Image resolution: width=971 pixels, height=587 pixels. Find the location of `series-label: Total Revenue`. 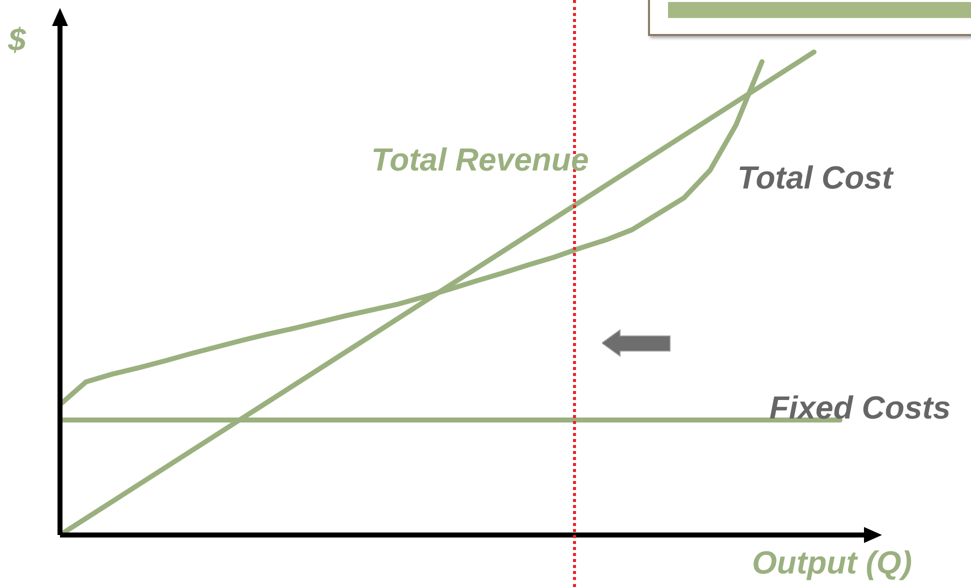

series-label: Total Revenue is located at coordinates (480, 160).